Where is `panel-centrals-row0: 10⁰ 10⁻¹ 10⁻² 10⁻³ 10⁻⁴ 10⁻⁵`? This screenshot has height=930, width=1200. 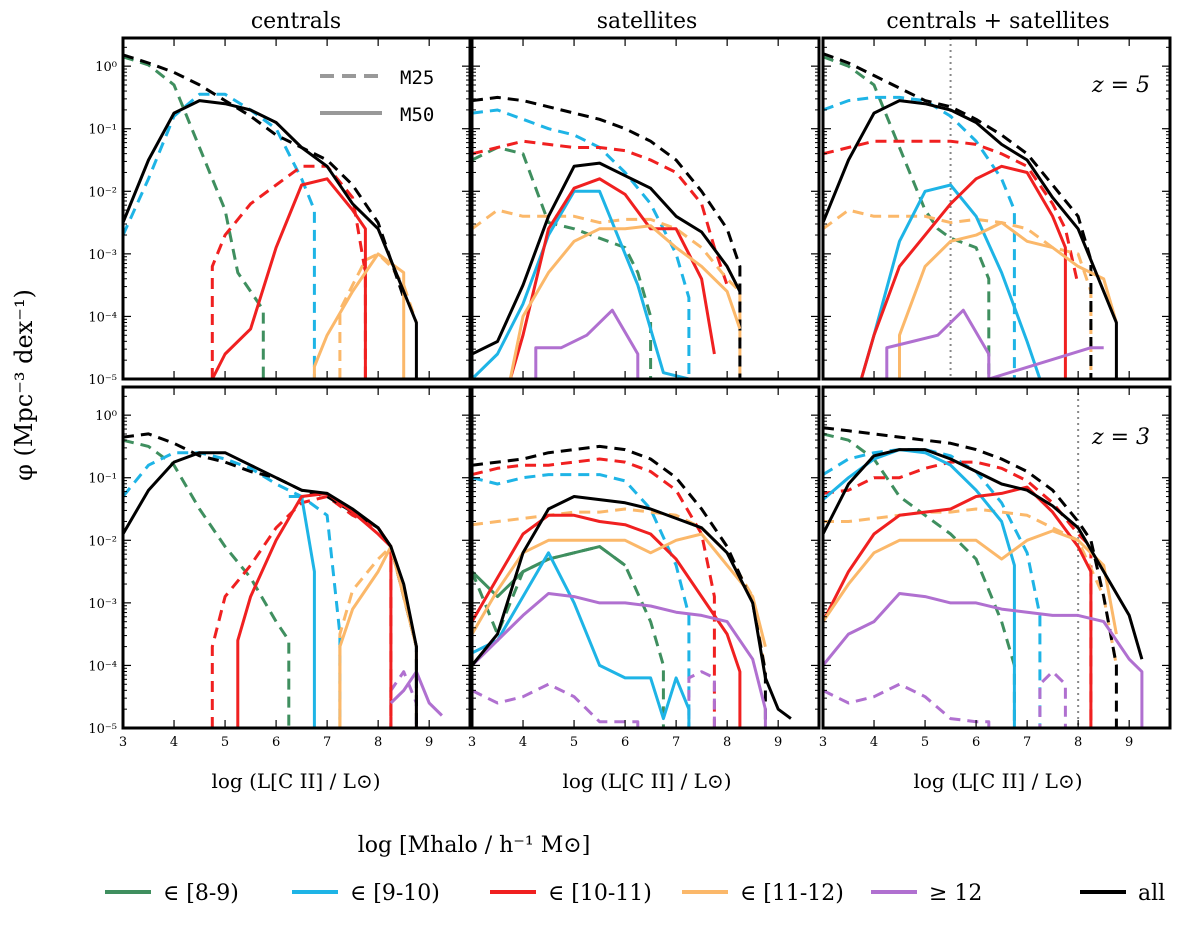
panel-centrals-row0: 10⁰ 10⁻¹ 10⁻² 10⁻³ 10⁻⁴ 10⁻⁵ is located at coordinates (280, 212).